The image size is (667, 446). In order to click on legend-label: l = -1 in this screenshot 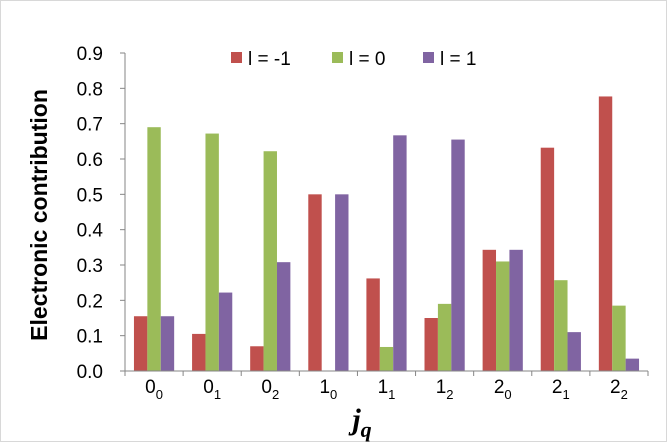, I will do `click(269, 59)`.